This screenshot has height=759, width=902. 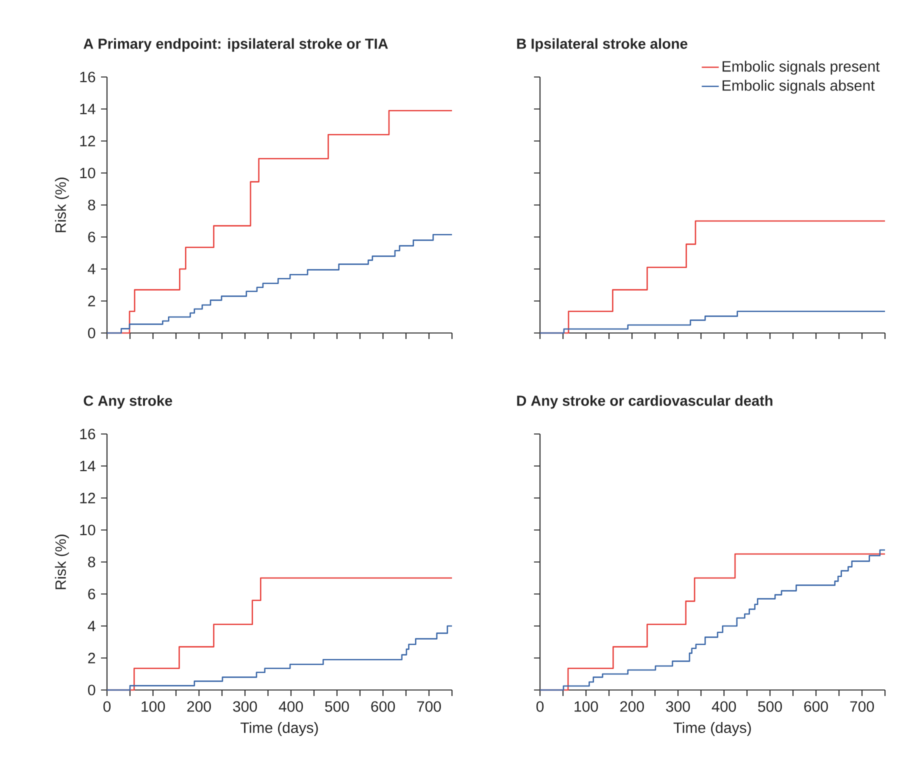 I want to click on legend-label: Embolic signals absent, so click(x=798, y=87).